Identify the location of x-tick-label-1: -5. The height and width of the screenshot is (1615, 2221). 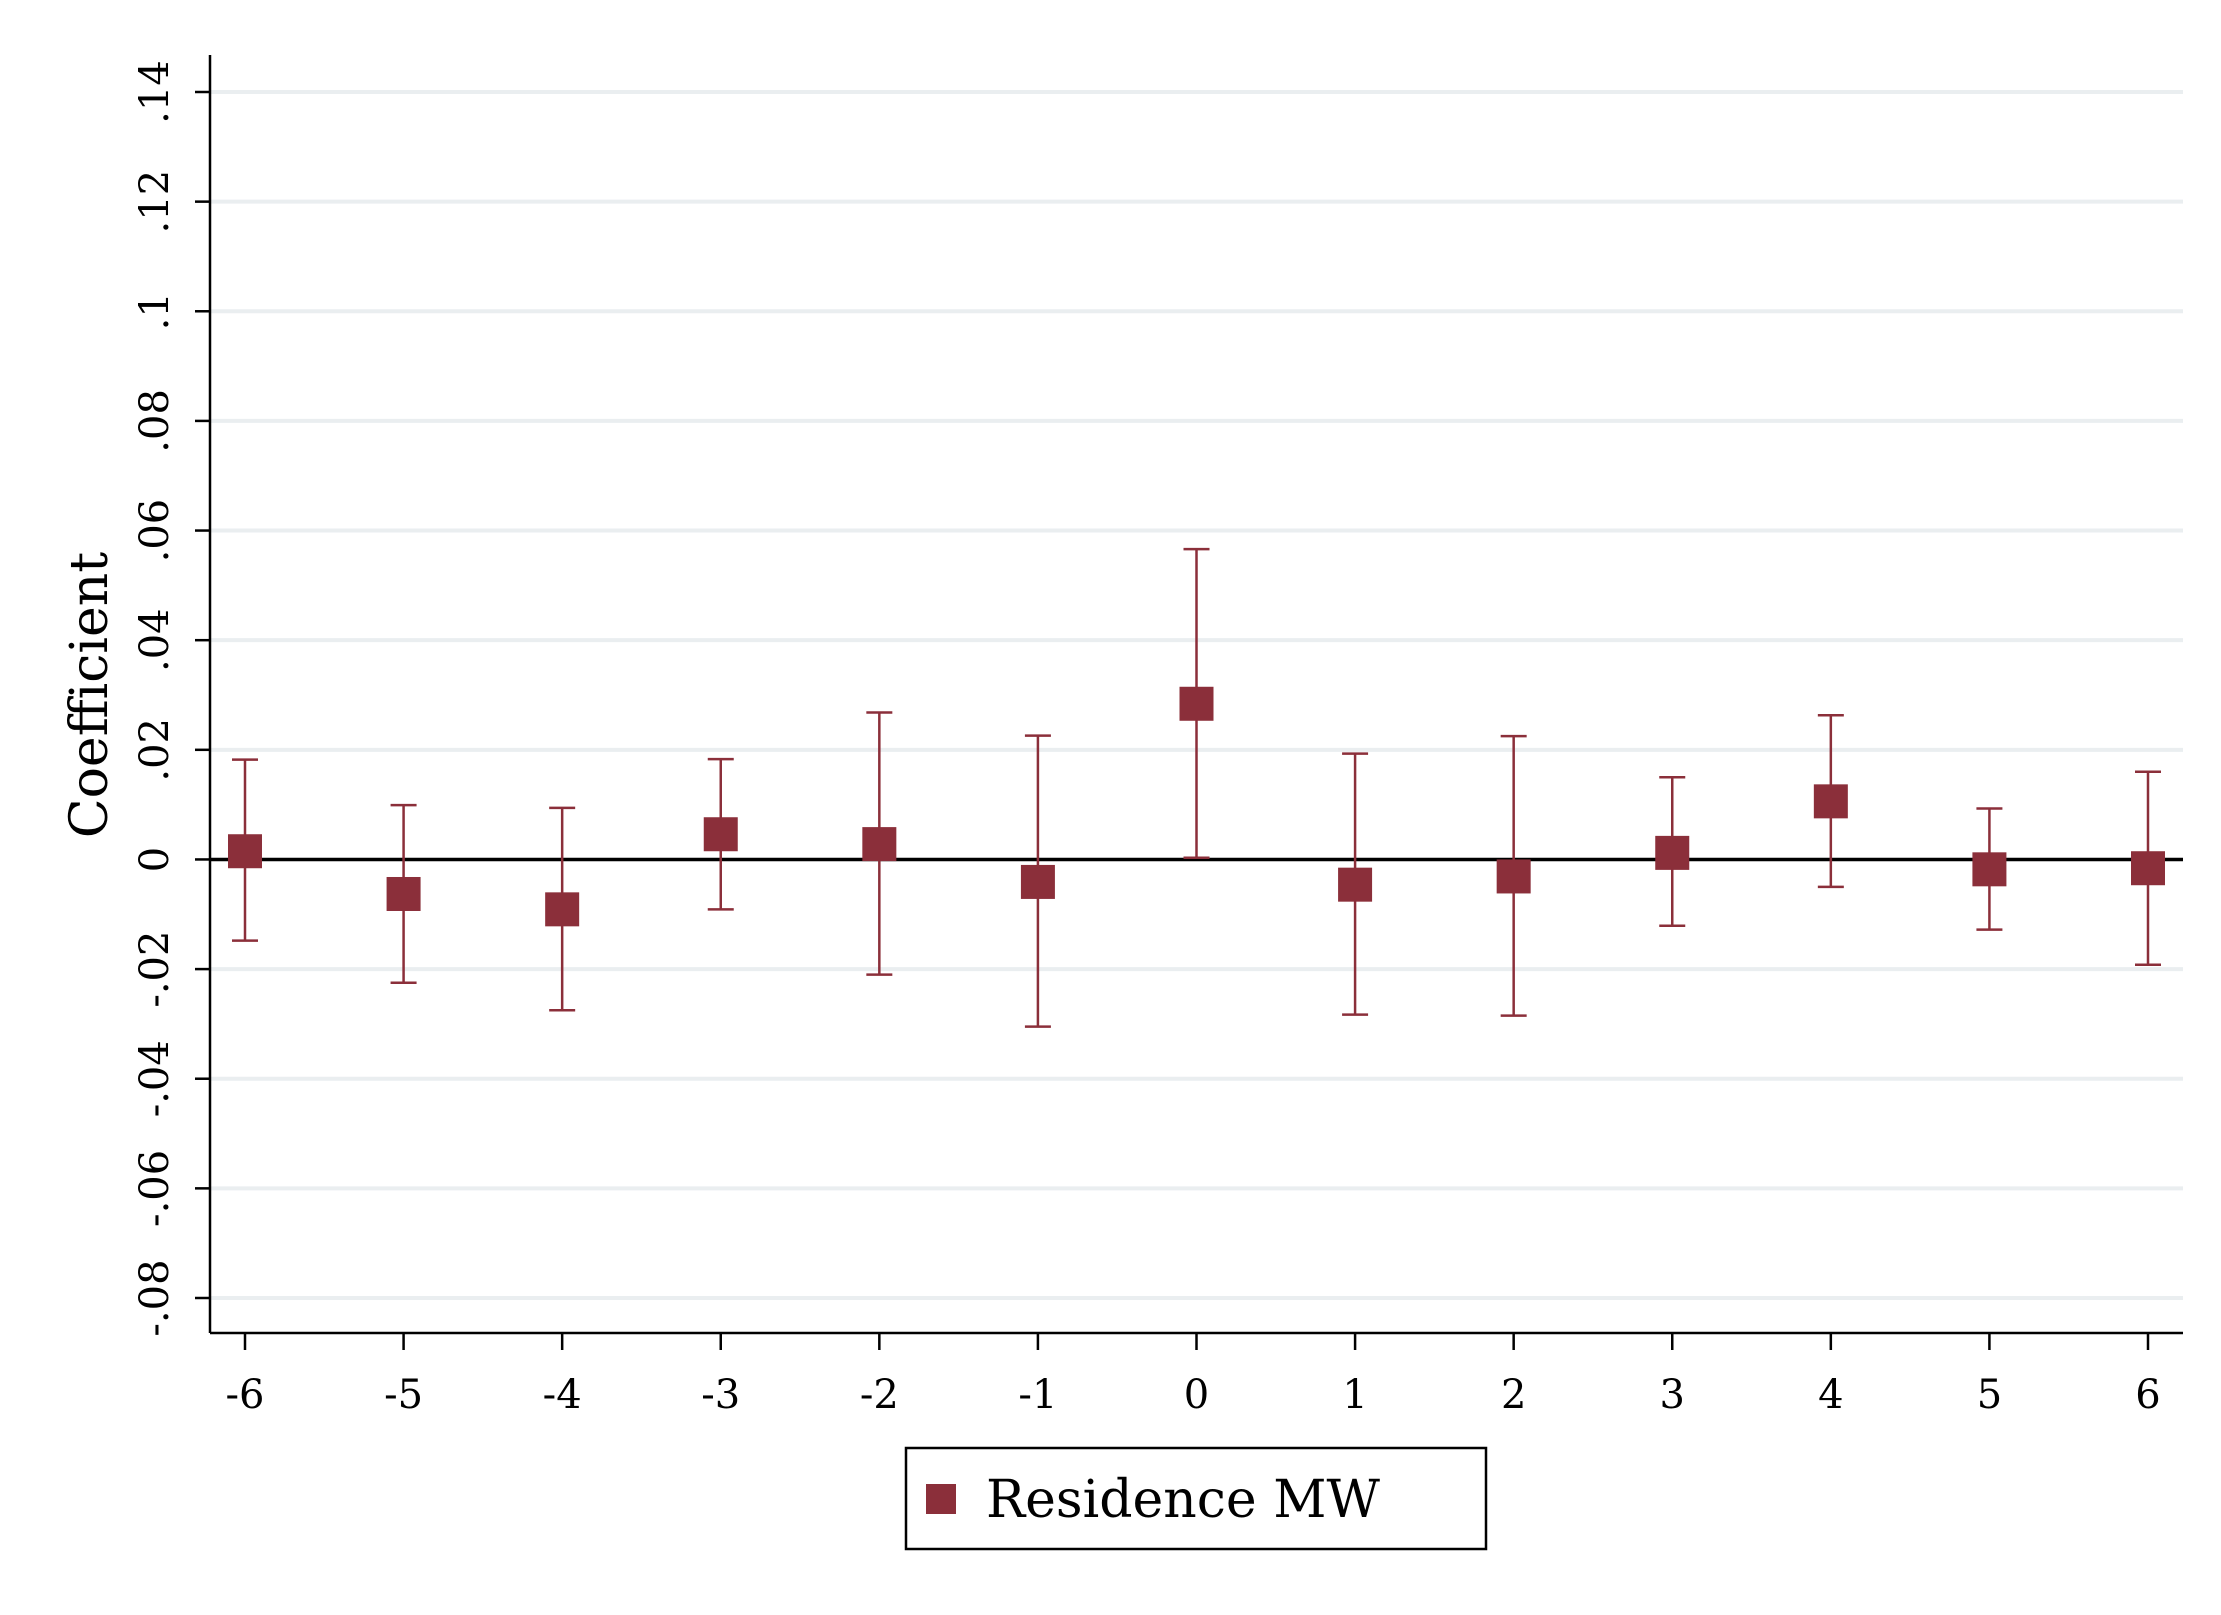
(403, 1395).